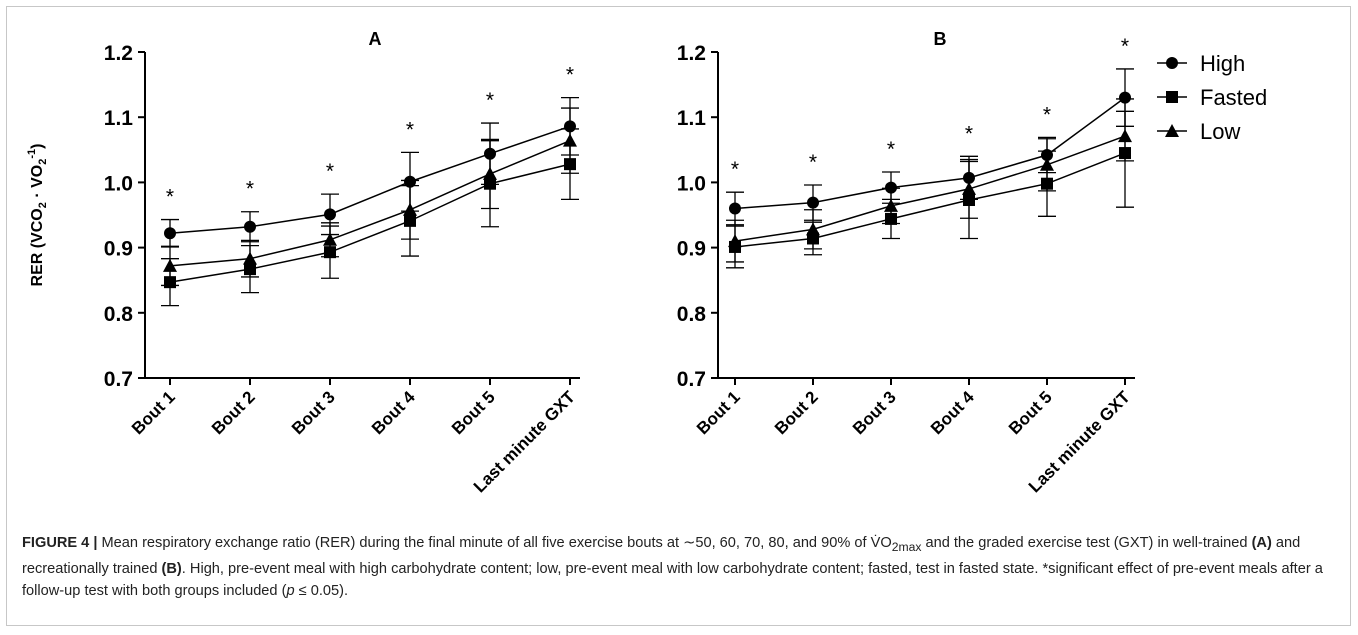 Image resolution: width=1358 pixels, height=635 pixels. What do you see at coordinates (1172, 97) in the screenshot?
I see `legend-marker-fasted` at bounding box center [1172, 97].